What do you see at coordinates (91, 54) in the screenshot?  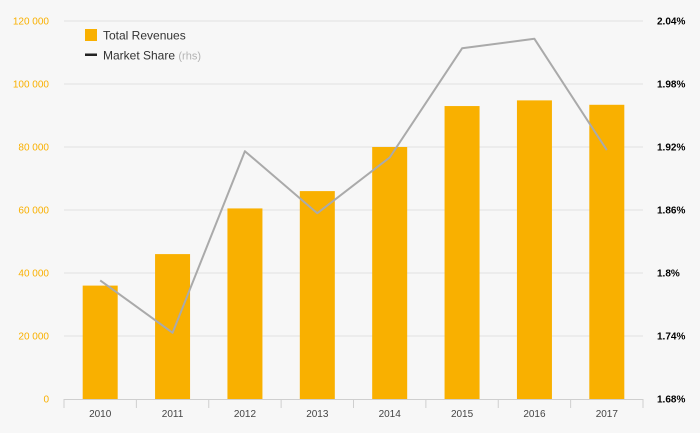 I see `legend-swatch-market-share` at bounding box center [91, 54].